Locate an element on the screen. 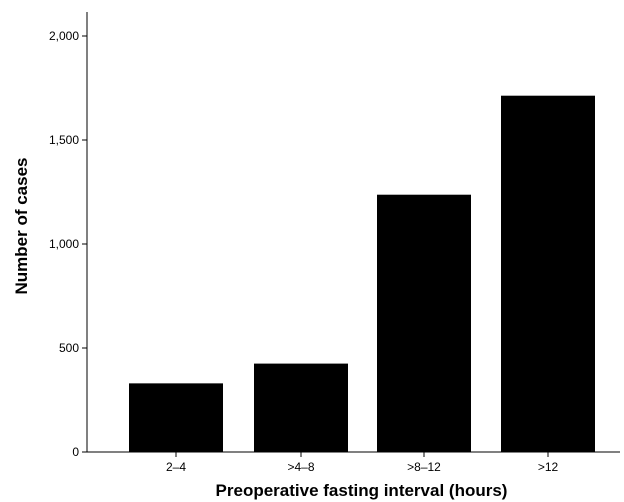 The image size is (624, 502). y-axis-ticks: 0 500 1,000 1,500 2,000 is located at coordinates (68, 244).